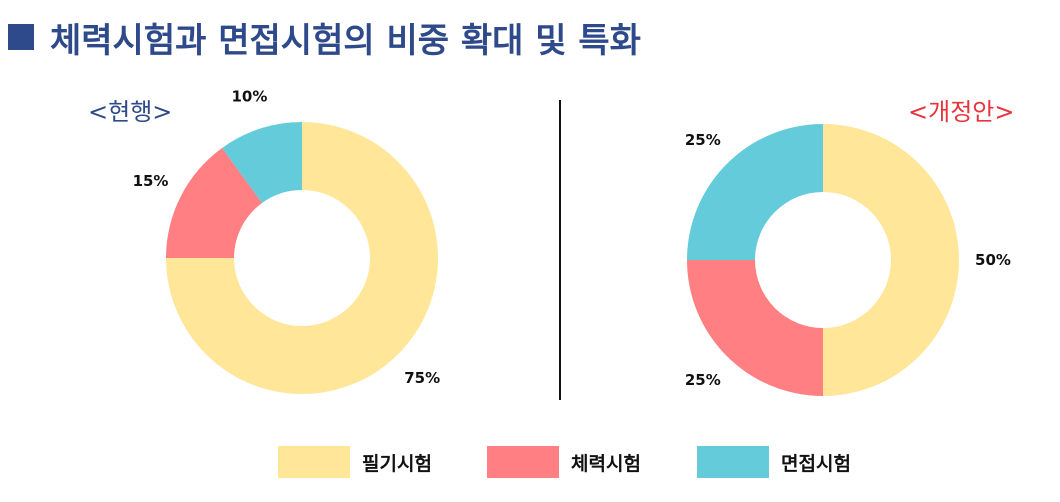  I want to click on legend-item-physical: 체력시험, so click(564, 462).